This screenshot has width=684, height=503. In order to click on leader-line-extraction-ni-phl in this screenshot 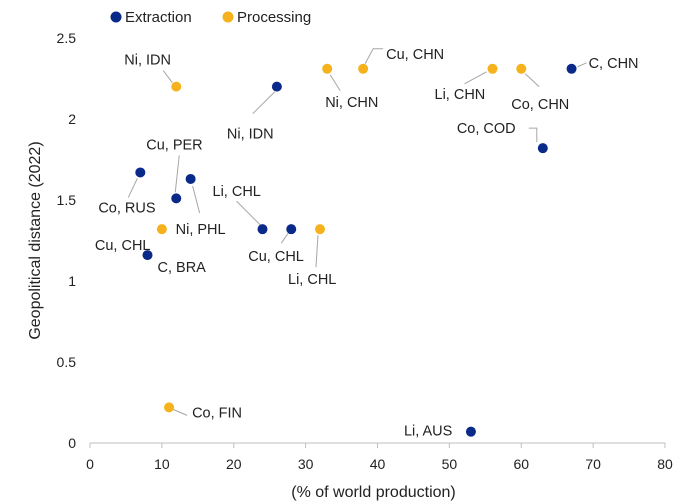, I will do `click(196, 199)`.